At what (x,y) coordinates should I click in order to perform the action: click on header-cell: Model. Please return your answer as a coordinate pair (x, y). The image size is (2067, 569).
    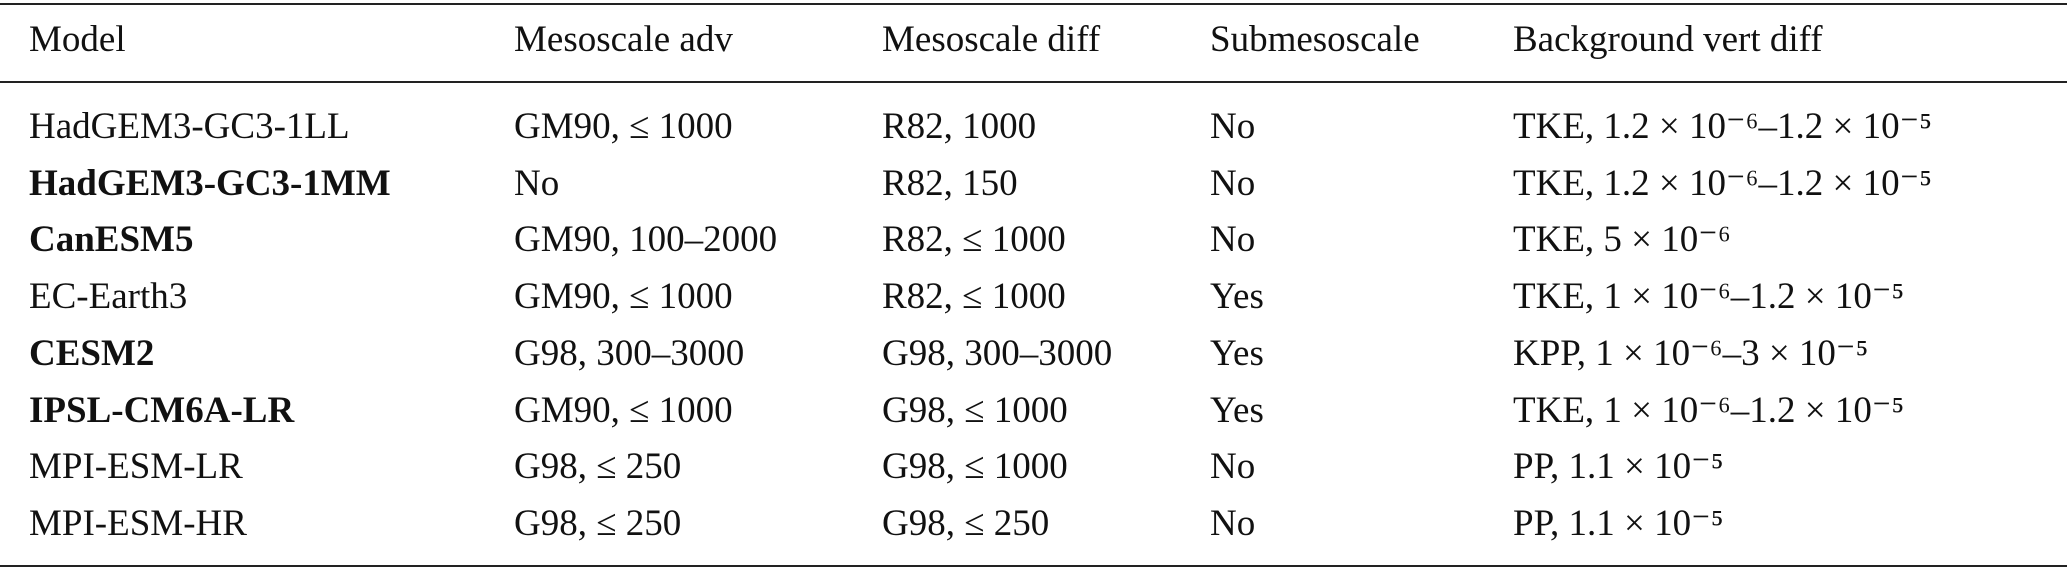
    Looking at the image, I should click on (77, 39).